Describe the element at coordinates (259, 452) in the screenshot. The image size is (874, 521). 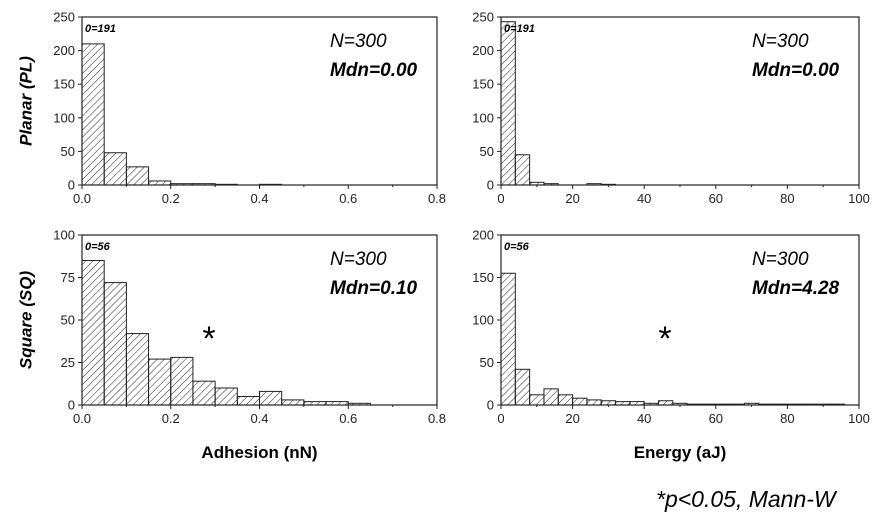
I see `x-axis-label: Adhesion (nN)` at that location.